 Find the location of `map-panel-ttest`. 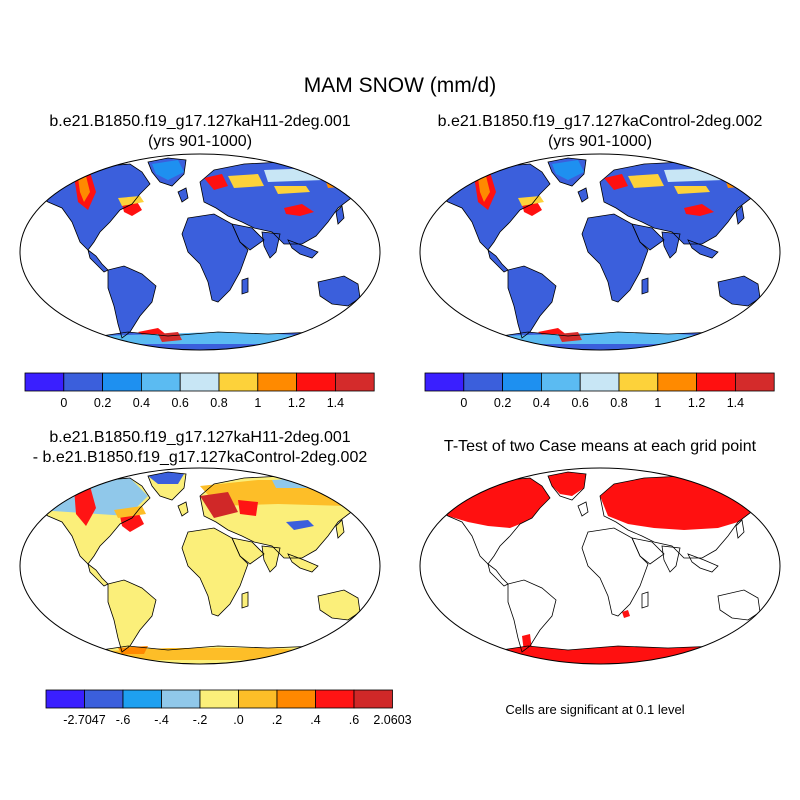

map-panel-ttest is located at coordinates (600, 566).